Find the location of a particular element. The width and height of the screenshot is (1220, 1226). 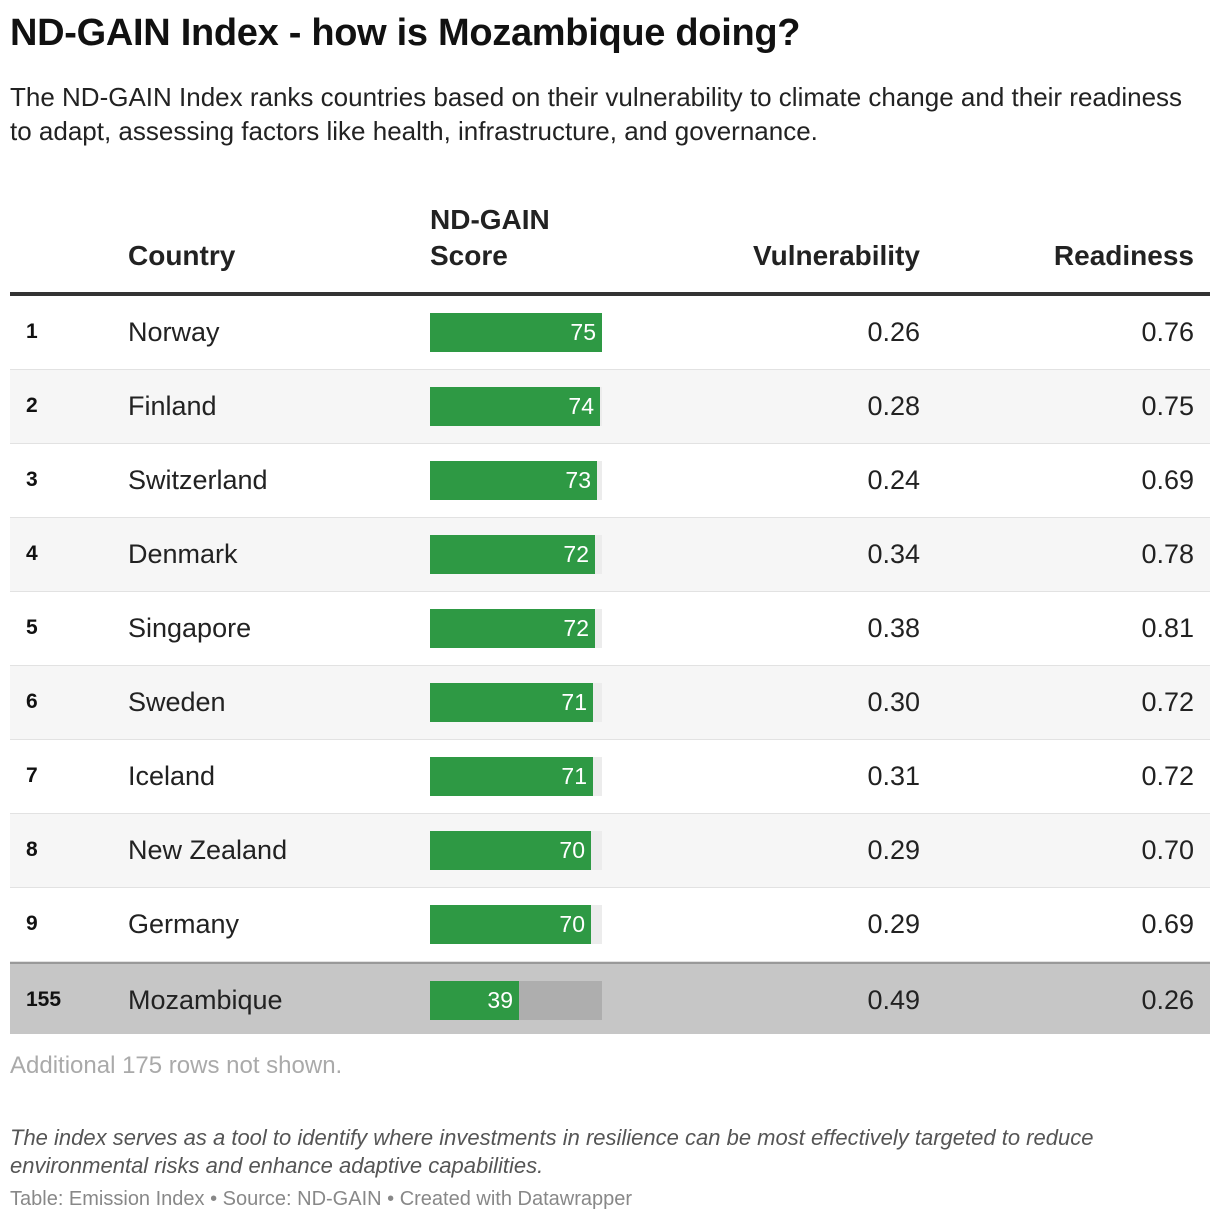

country-cell: Finland is located at coordinates (172, 406).